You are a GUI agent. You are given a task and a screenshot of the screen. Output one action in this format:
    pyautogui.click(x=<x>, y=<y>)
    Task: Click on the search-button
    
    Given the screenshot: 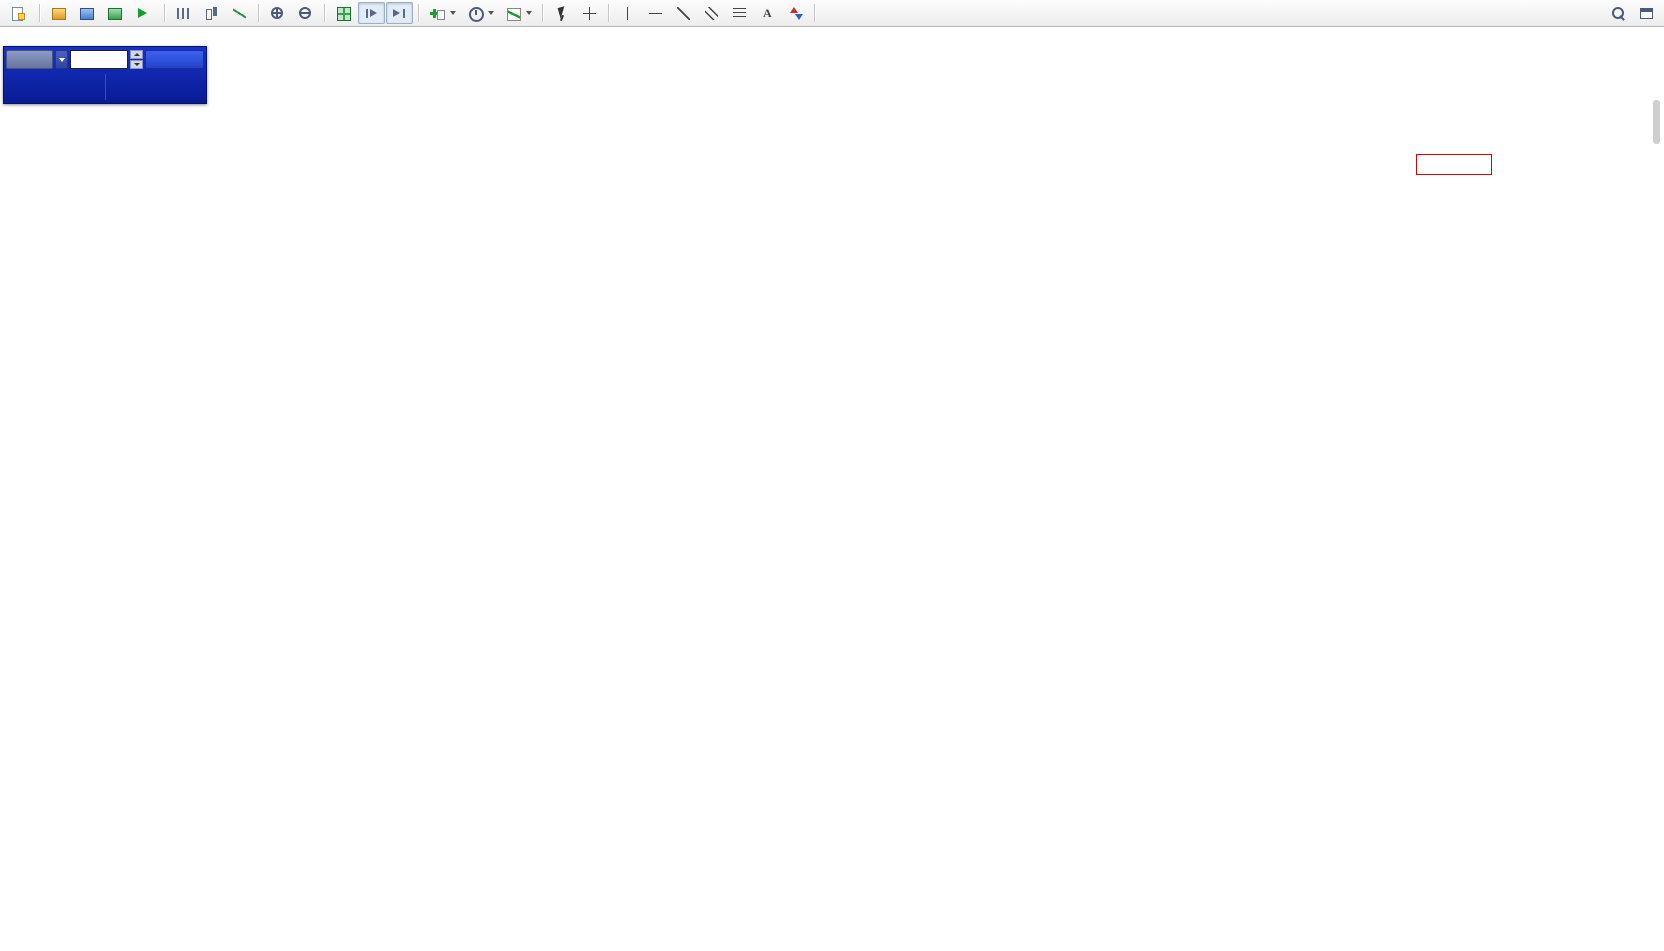 What is the action you would take?
    pyautogui.click(x=1618, y=13)
    